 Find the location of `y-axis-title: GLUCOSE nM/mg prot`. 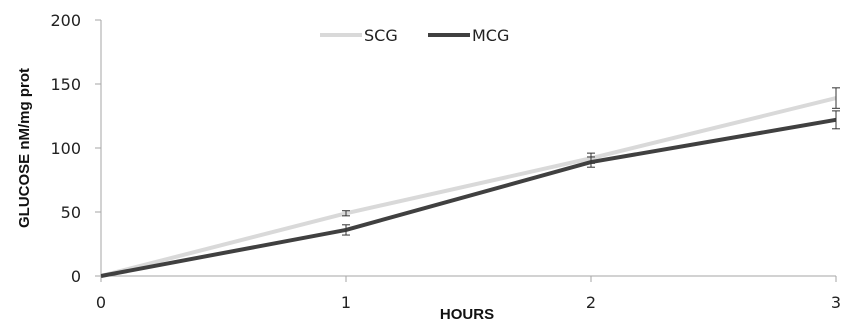

y-axis-title: GLUCOSE nM/mg prot is located at coordinates (24, 148).